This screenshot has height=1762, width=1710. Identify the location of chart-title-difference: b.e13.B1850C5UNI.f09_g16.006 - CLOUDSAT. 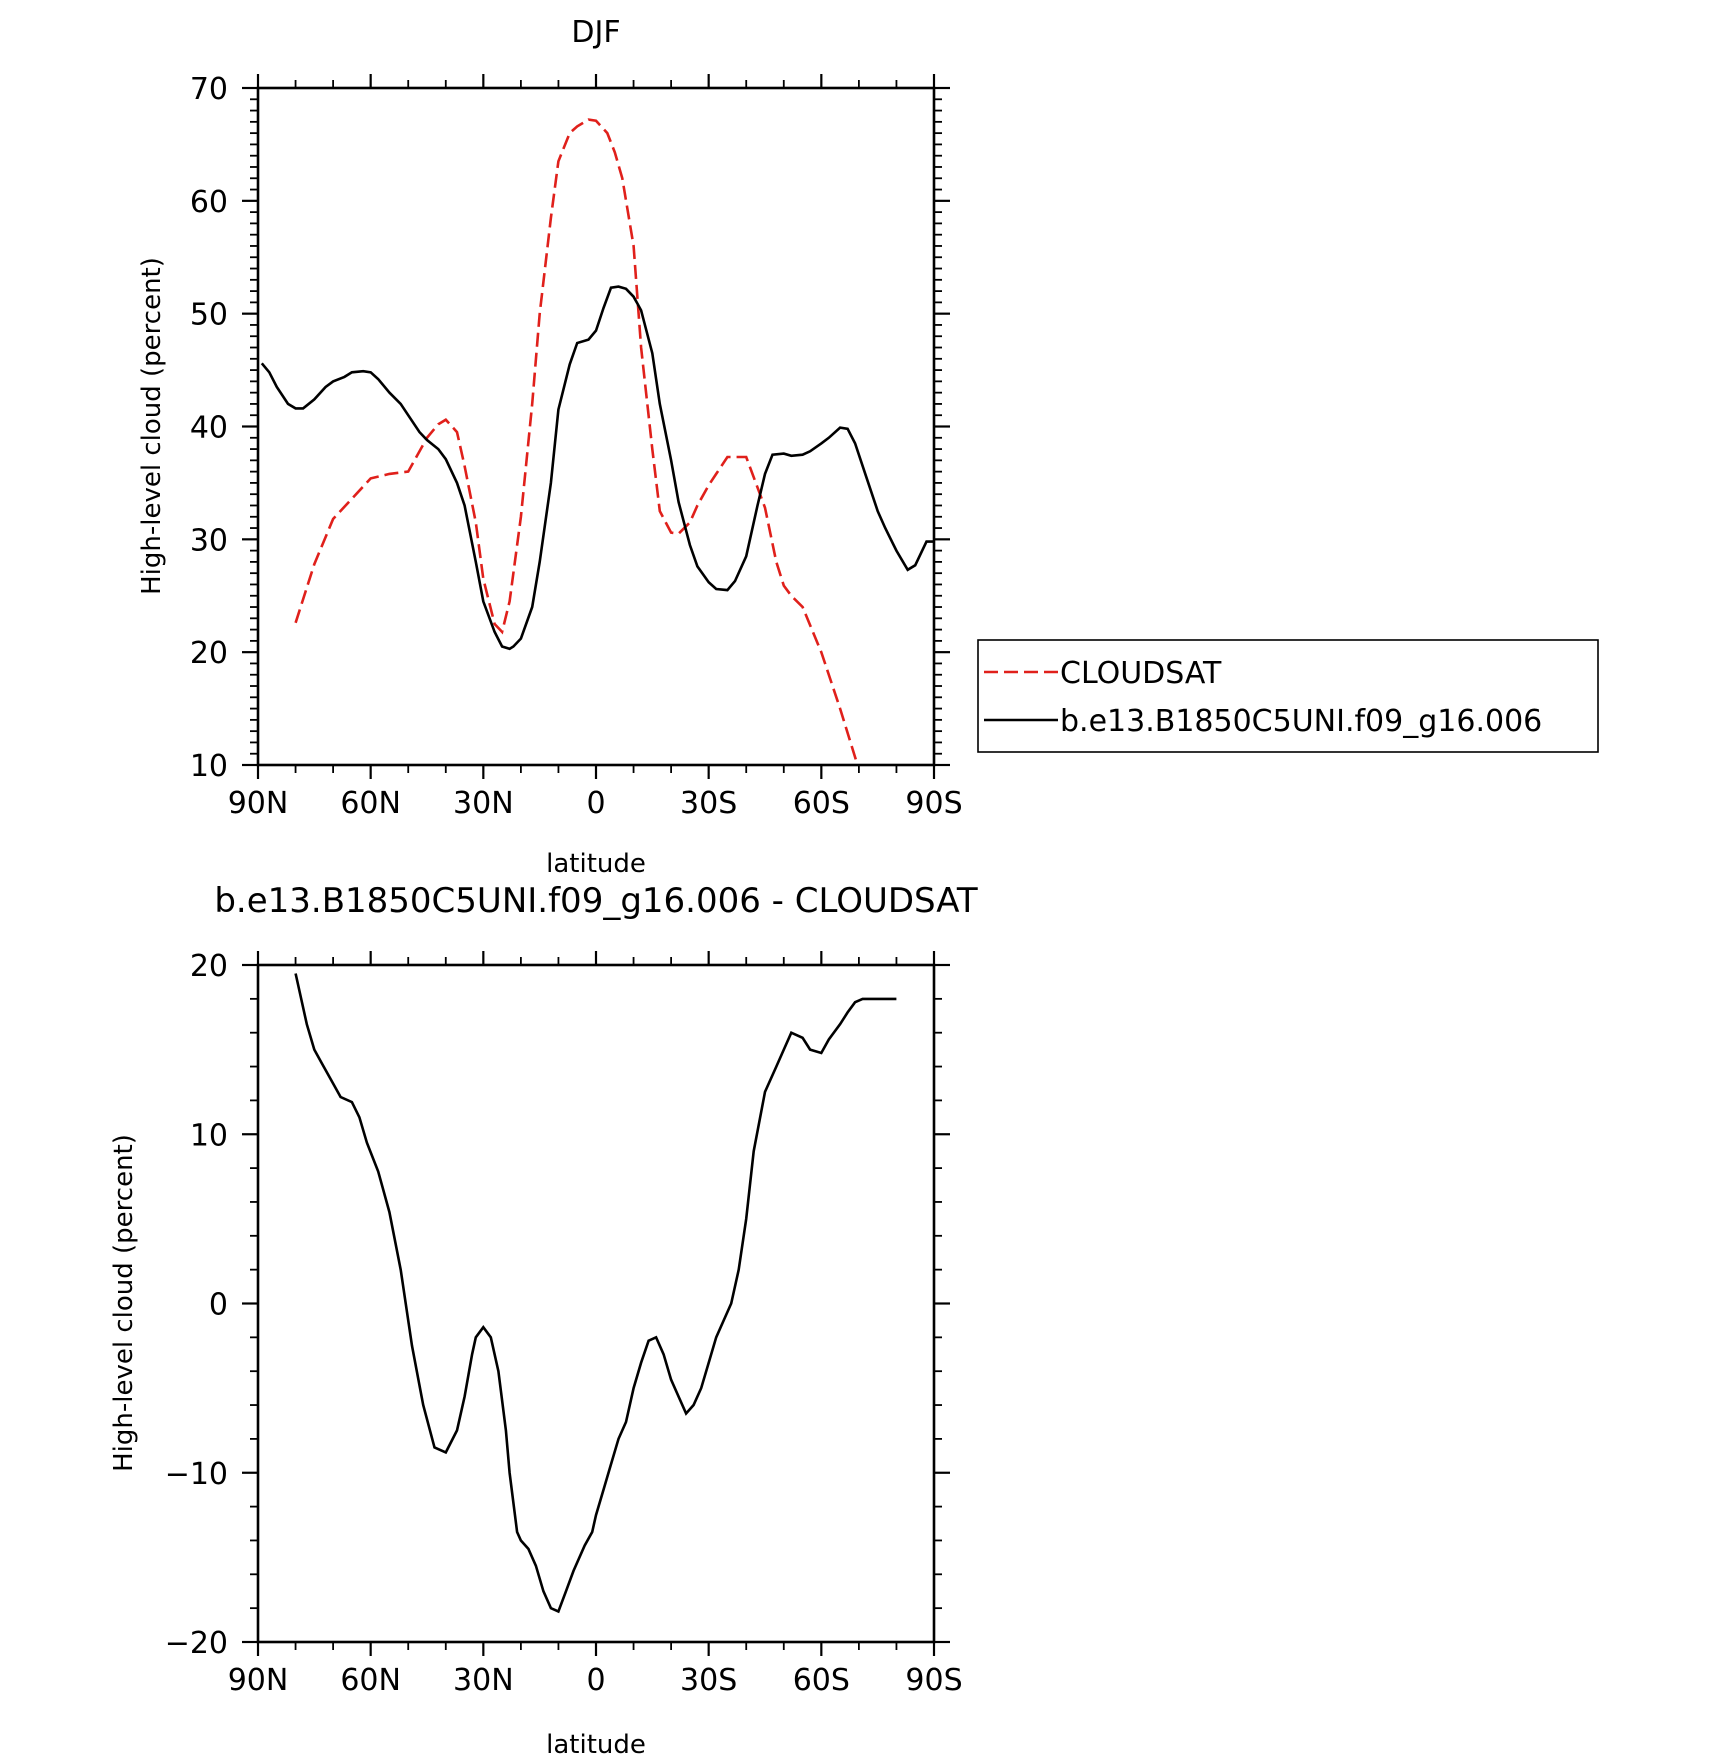
(596, 901).